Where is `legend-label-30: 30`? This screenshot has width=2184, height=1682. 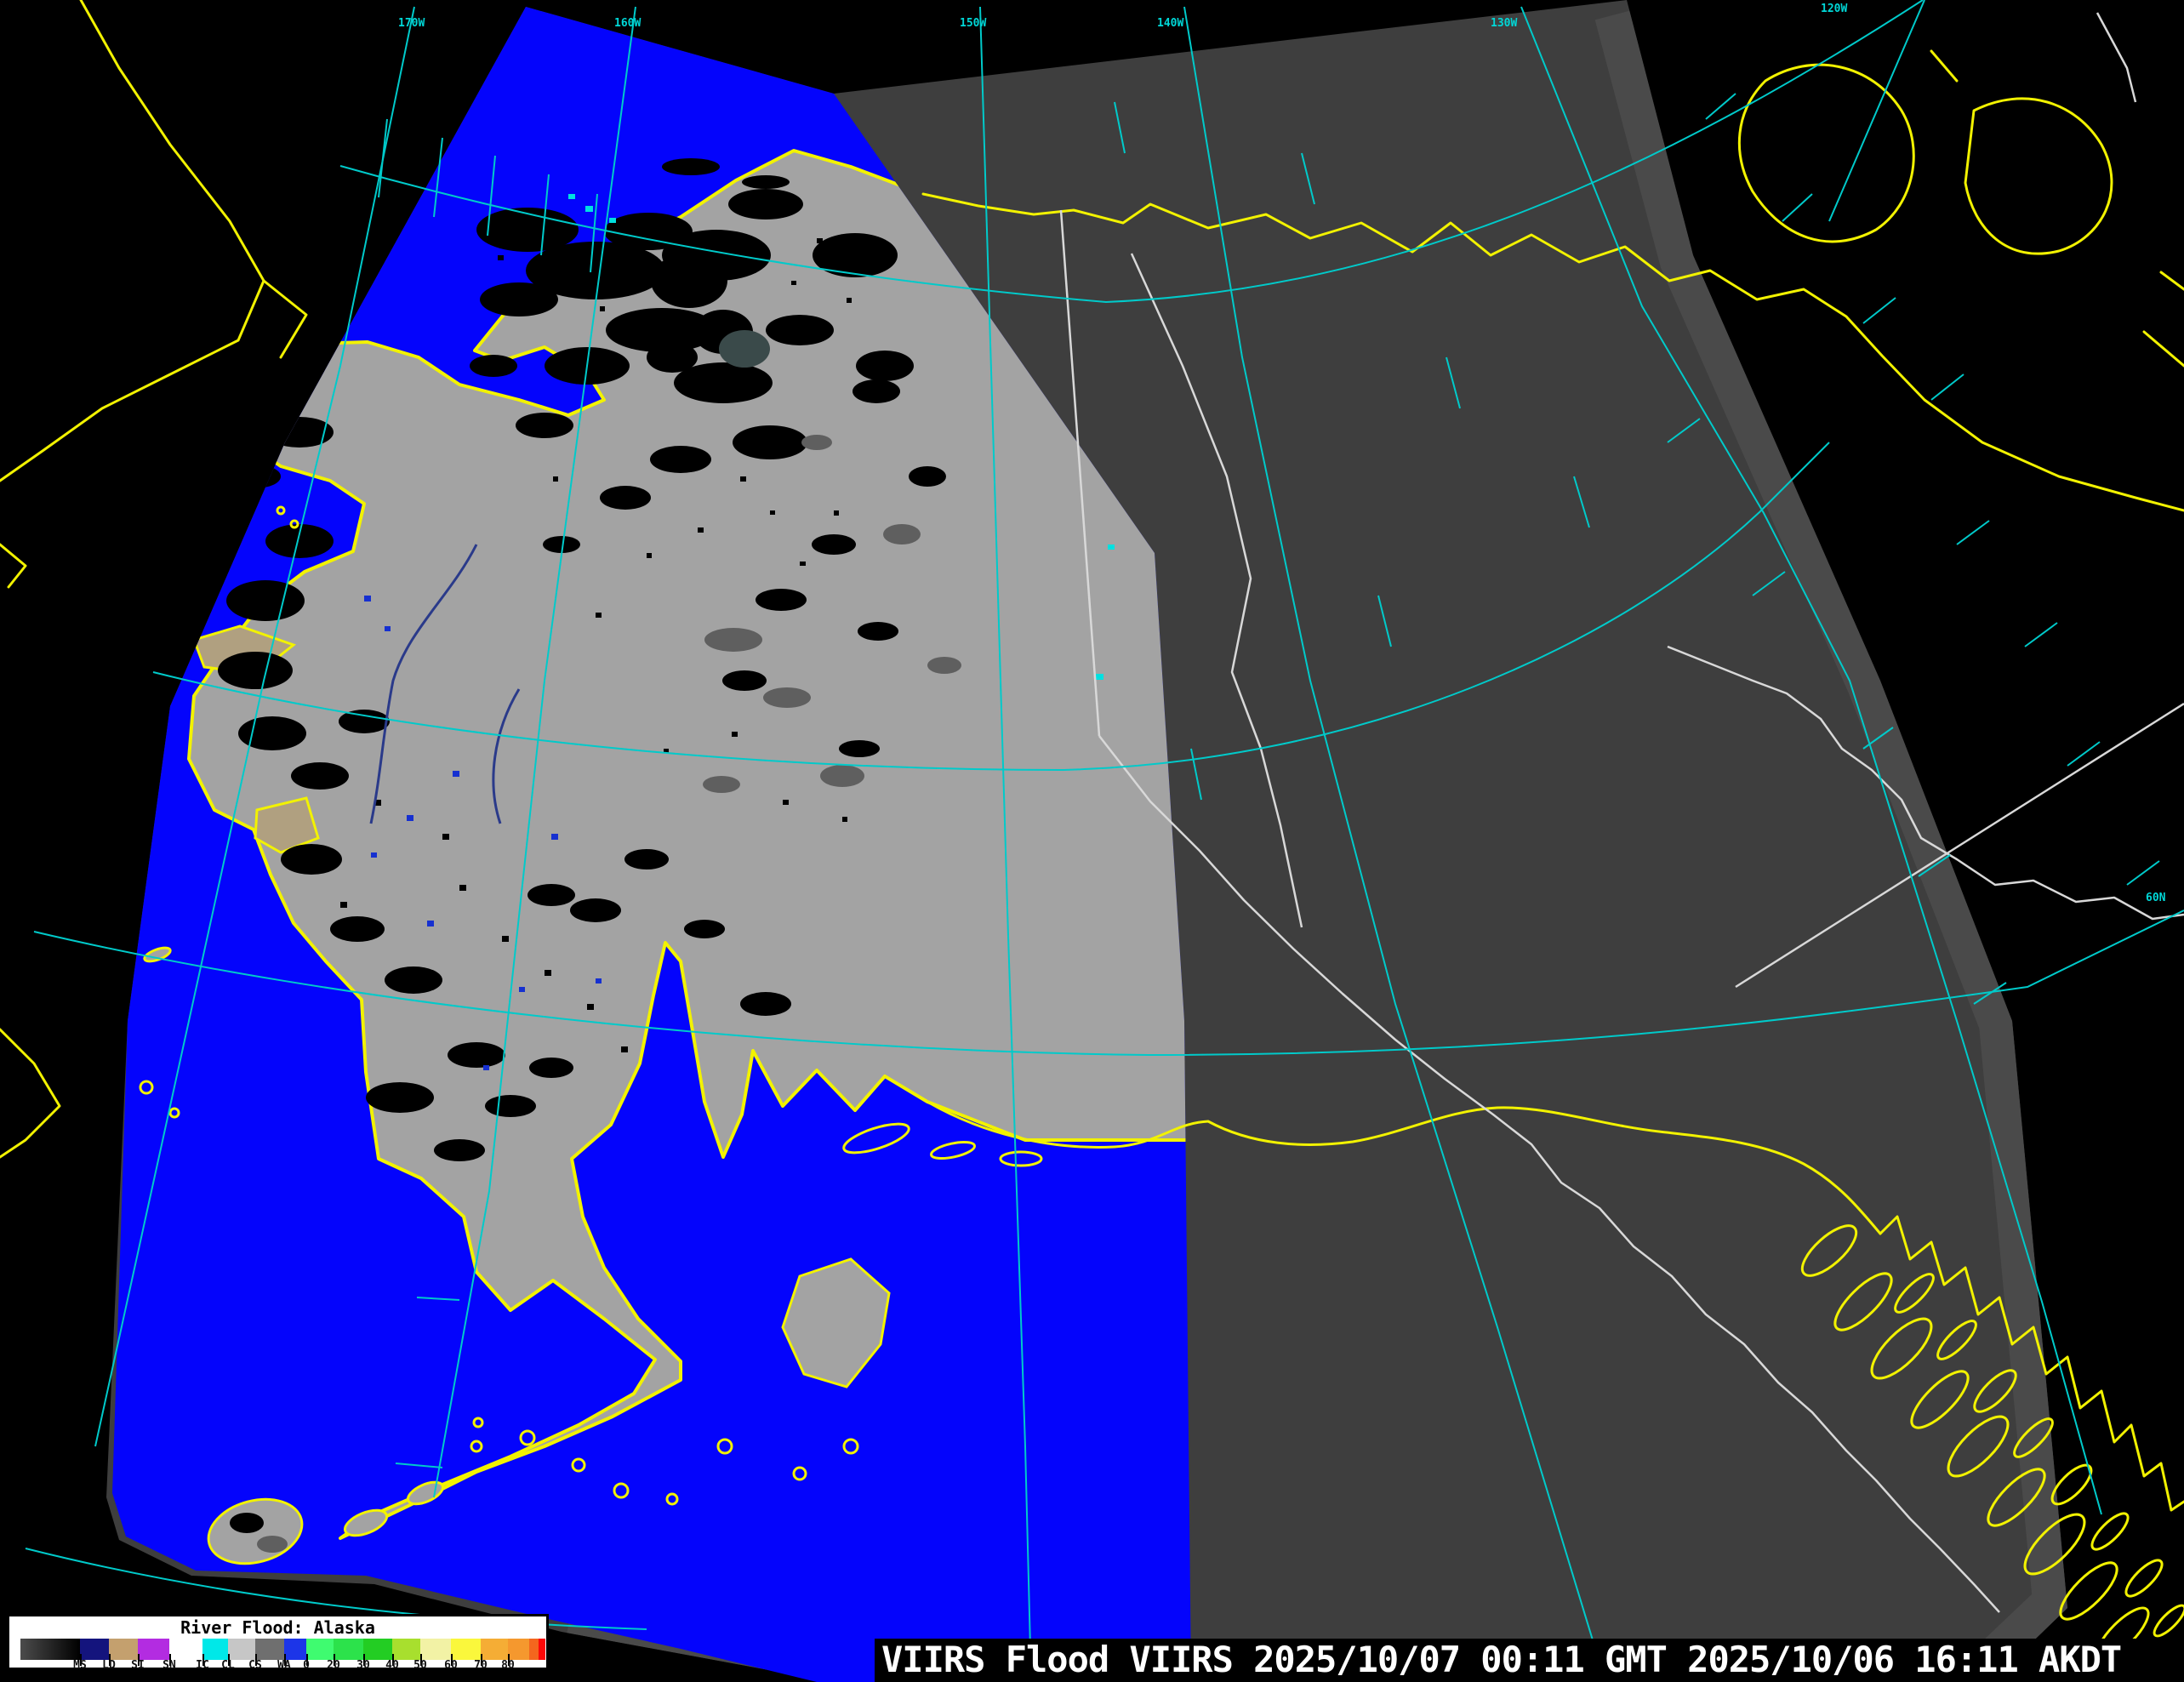
legend-label-30: 30 is located at coordinates (363, 1665).